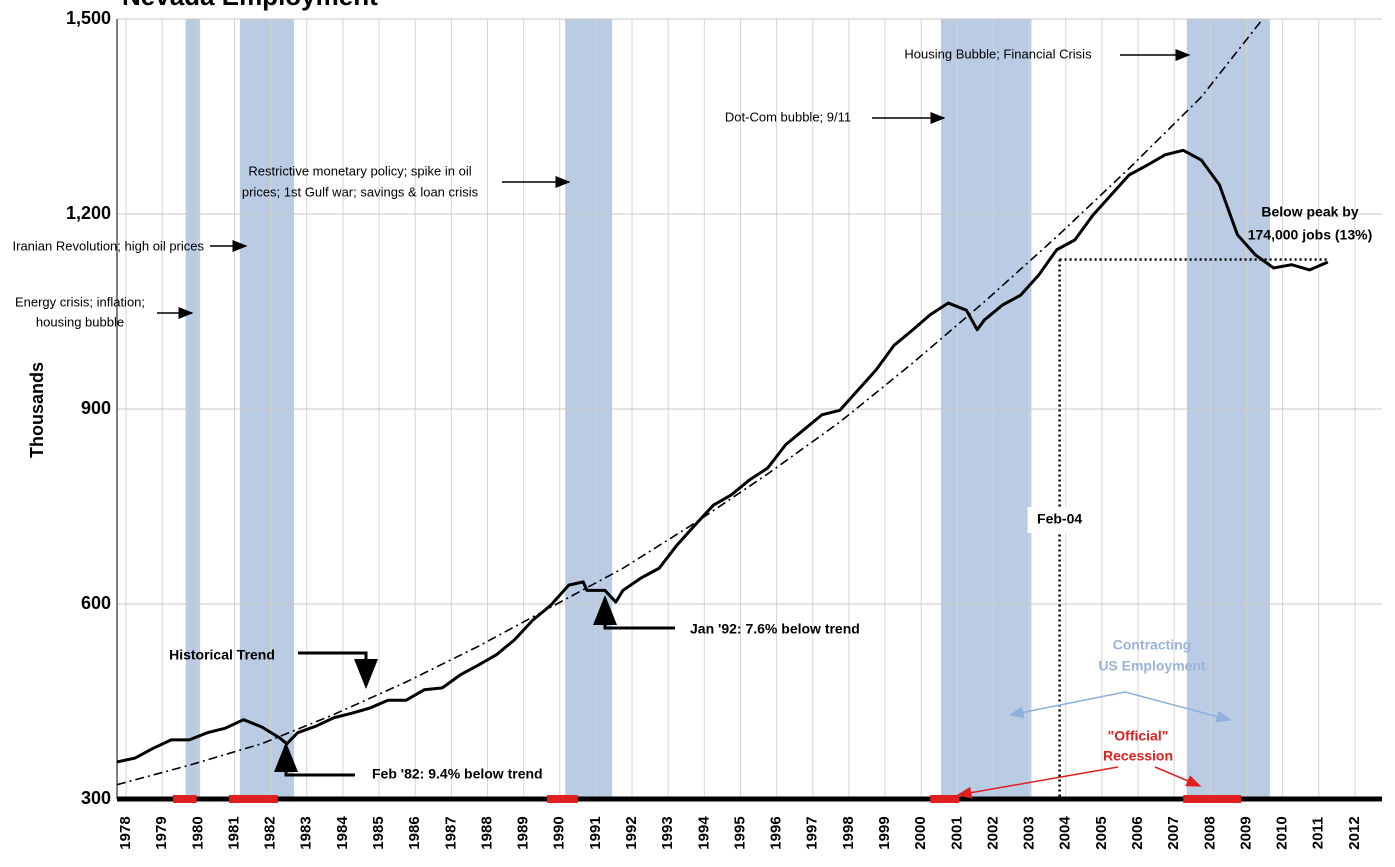  What do you see at coordinates (920, 832) in the screenshot?
I see `x-tick-label: 2000` at bounding box center [920, 832].